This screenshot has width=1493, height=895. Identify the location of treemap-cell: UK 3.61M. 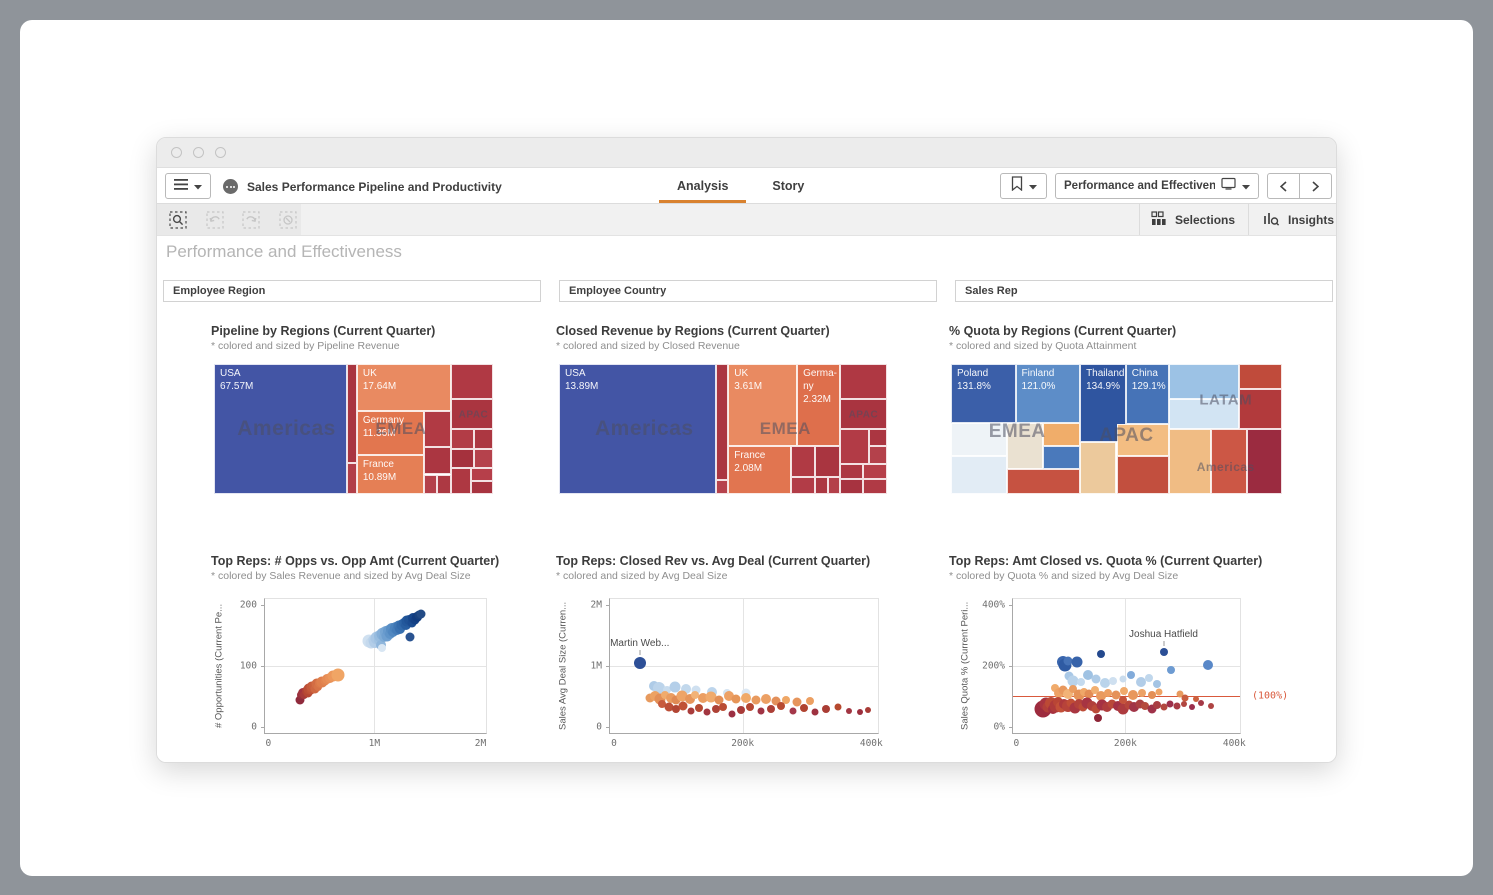
(763, 405).